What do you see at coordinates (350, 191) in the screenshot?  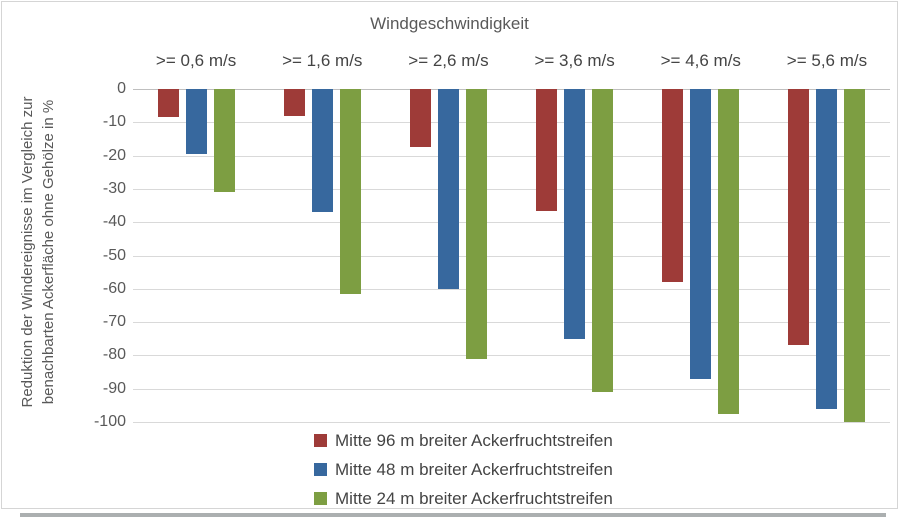 I see `bar-series2-cat1` at bounding box center [350, 191].